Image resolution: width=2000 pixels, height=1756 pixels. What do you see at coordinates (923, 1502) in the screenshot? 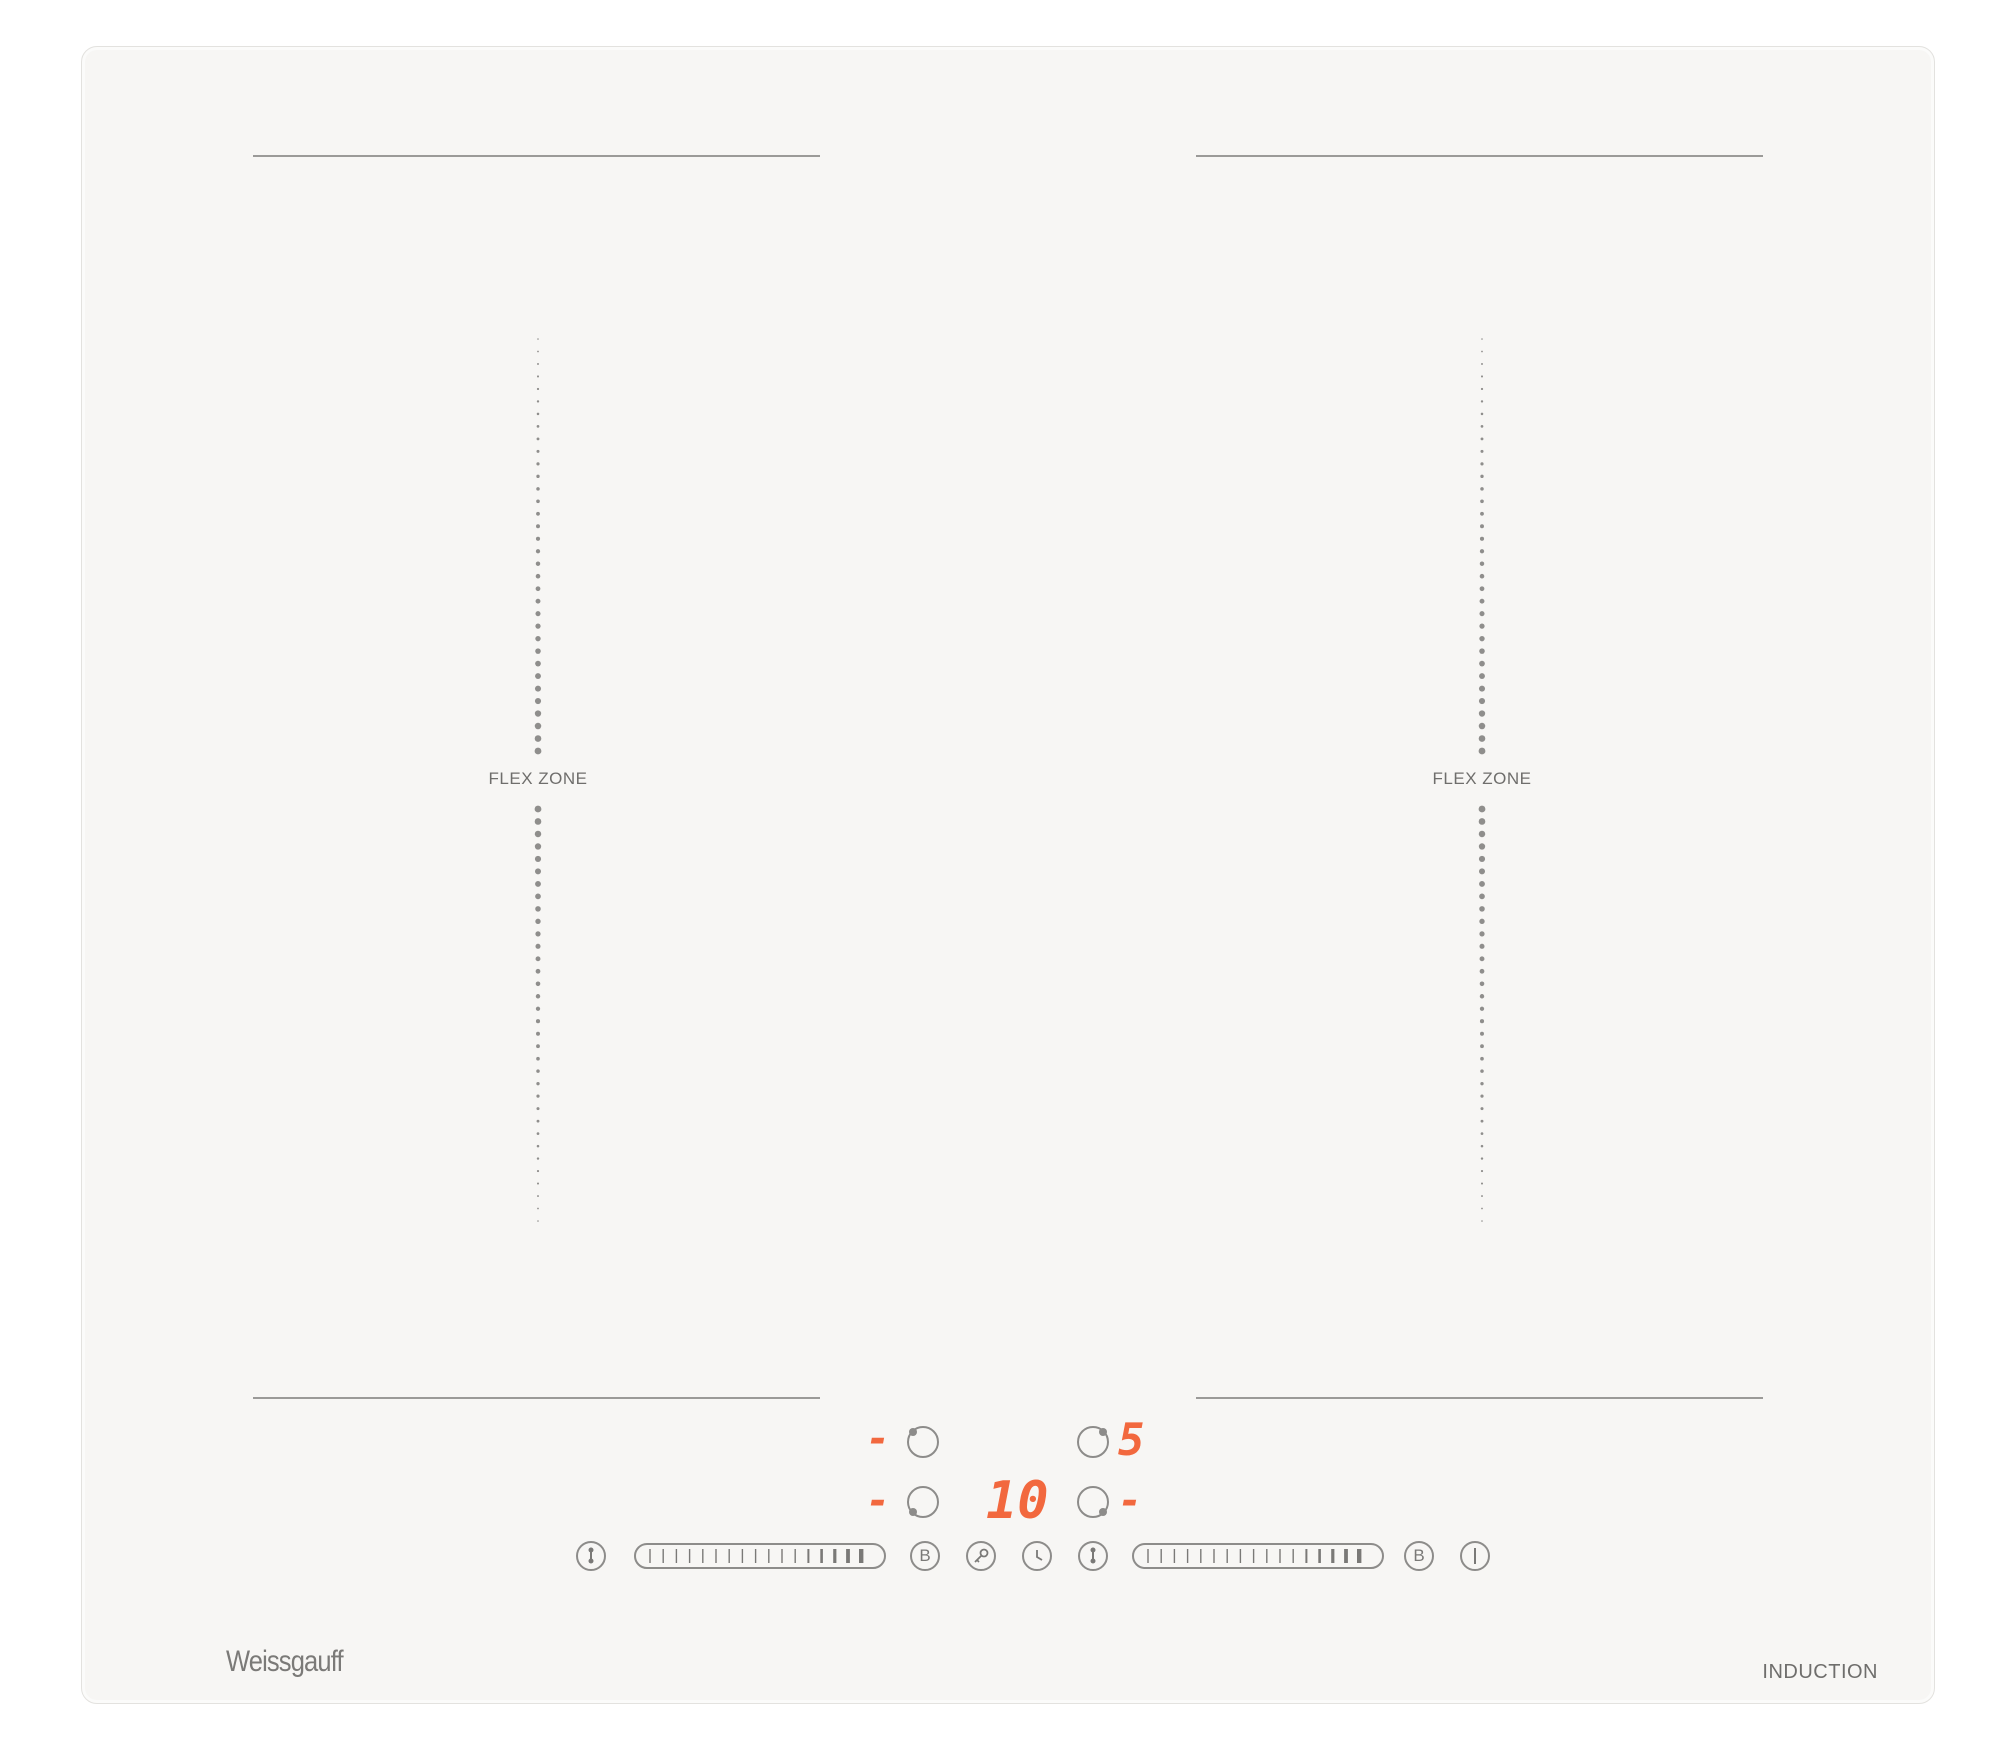
I see `bottom-left-zone-indicator-icon` at bounding box center [923, 1502].